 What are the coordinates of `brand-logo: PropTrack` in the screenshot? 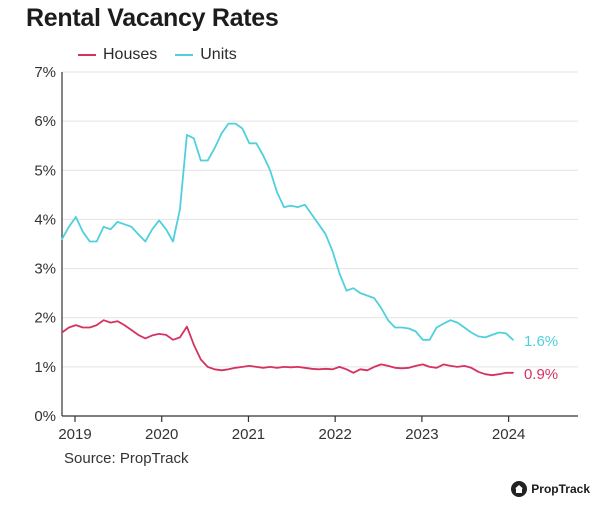 It's located at (550, 489).